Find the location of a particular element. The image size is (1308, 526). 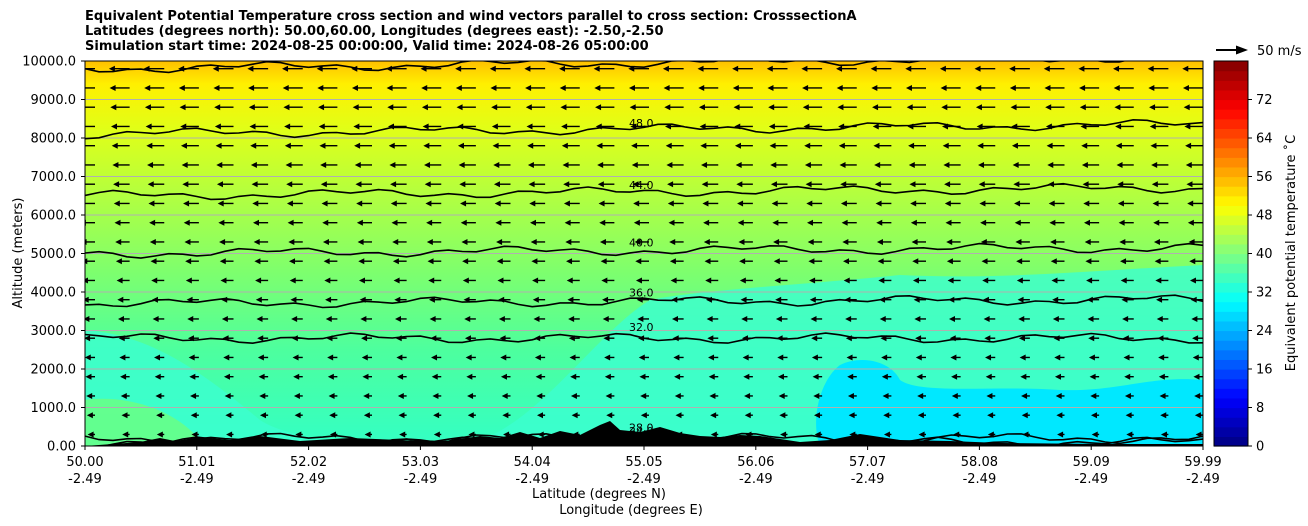

colorbar: 0 8 16 24 32 40 48 56 64 72 is located at coordinates (1243, 257).